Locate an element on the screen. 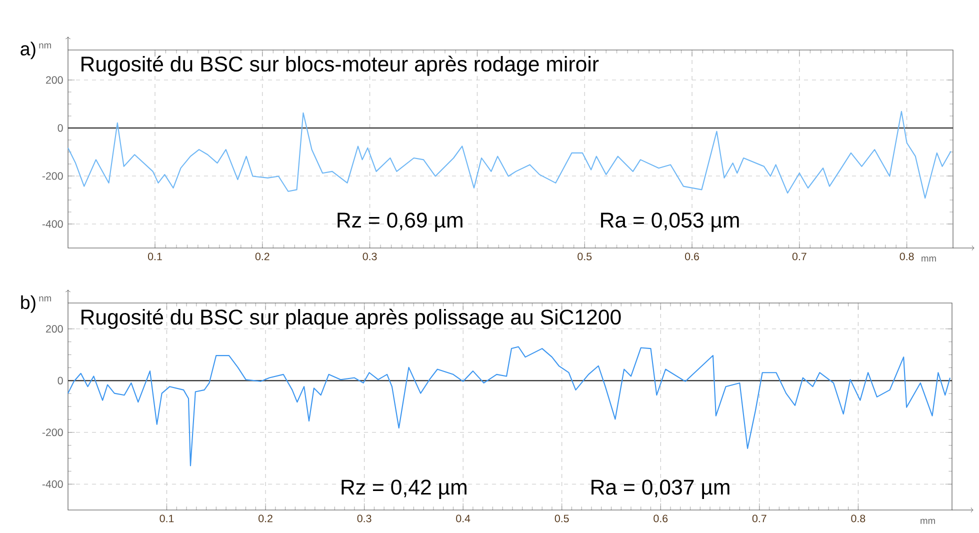  chart-title: Rugosité du BSC sur blocs-moteur après rodage miroir is located at coordinates (340, 66).